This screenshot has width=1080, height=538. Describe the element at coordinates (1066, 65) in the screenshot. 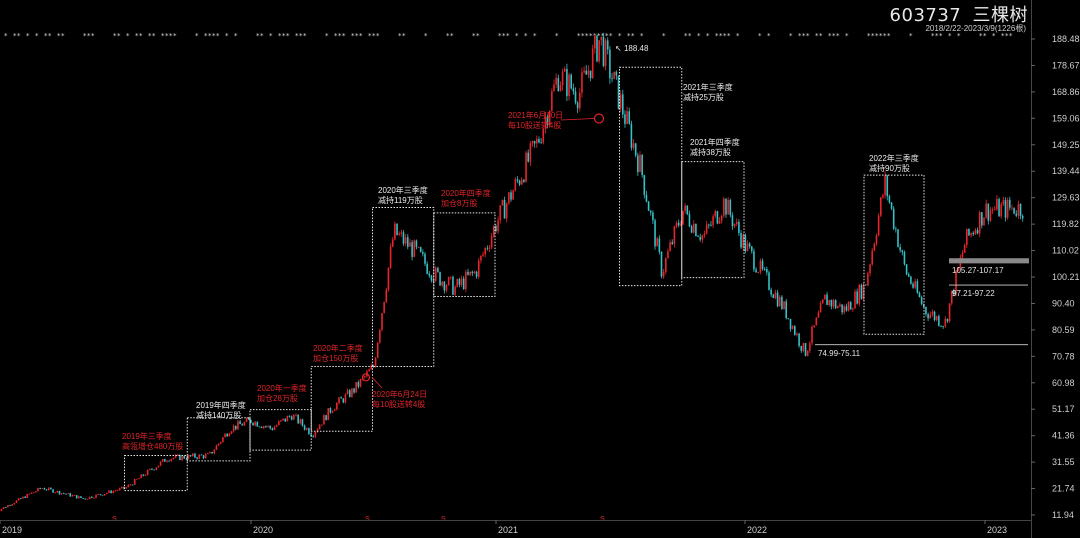

I see `y-tick-label: 178.67` at that location.